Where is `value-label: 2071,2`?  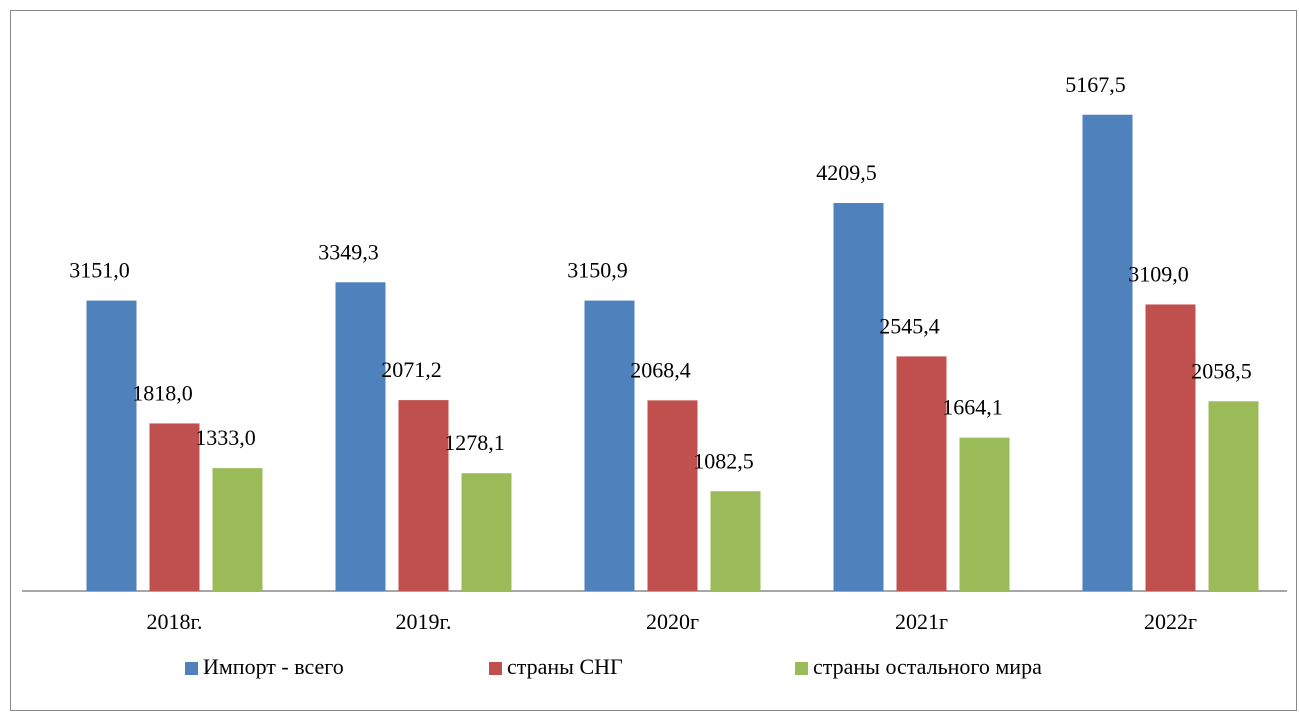 value-label: 2071,2 is located at coordinates (411, 369).